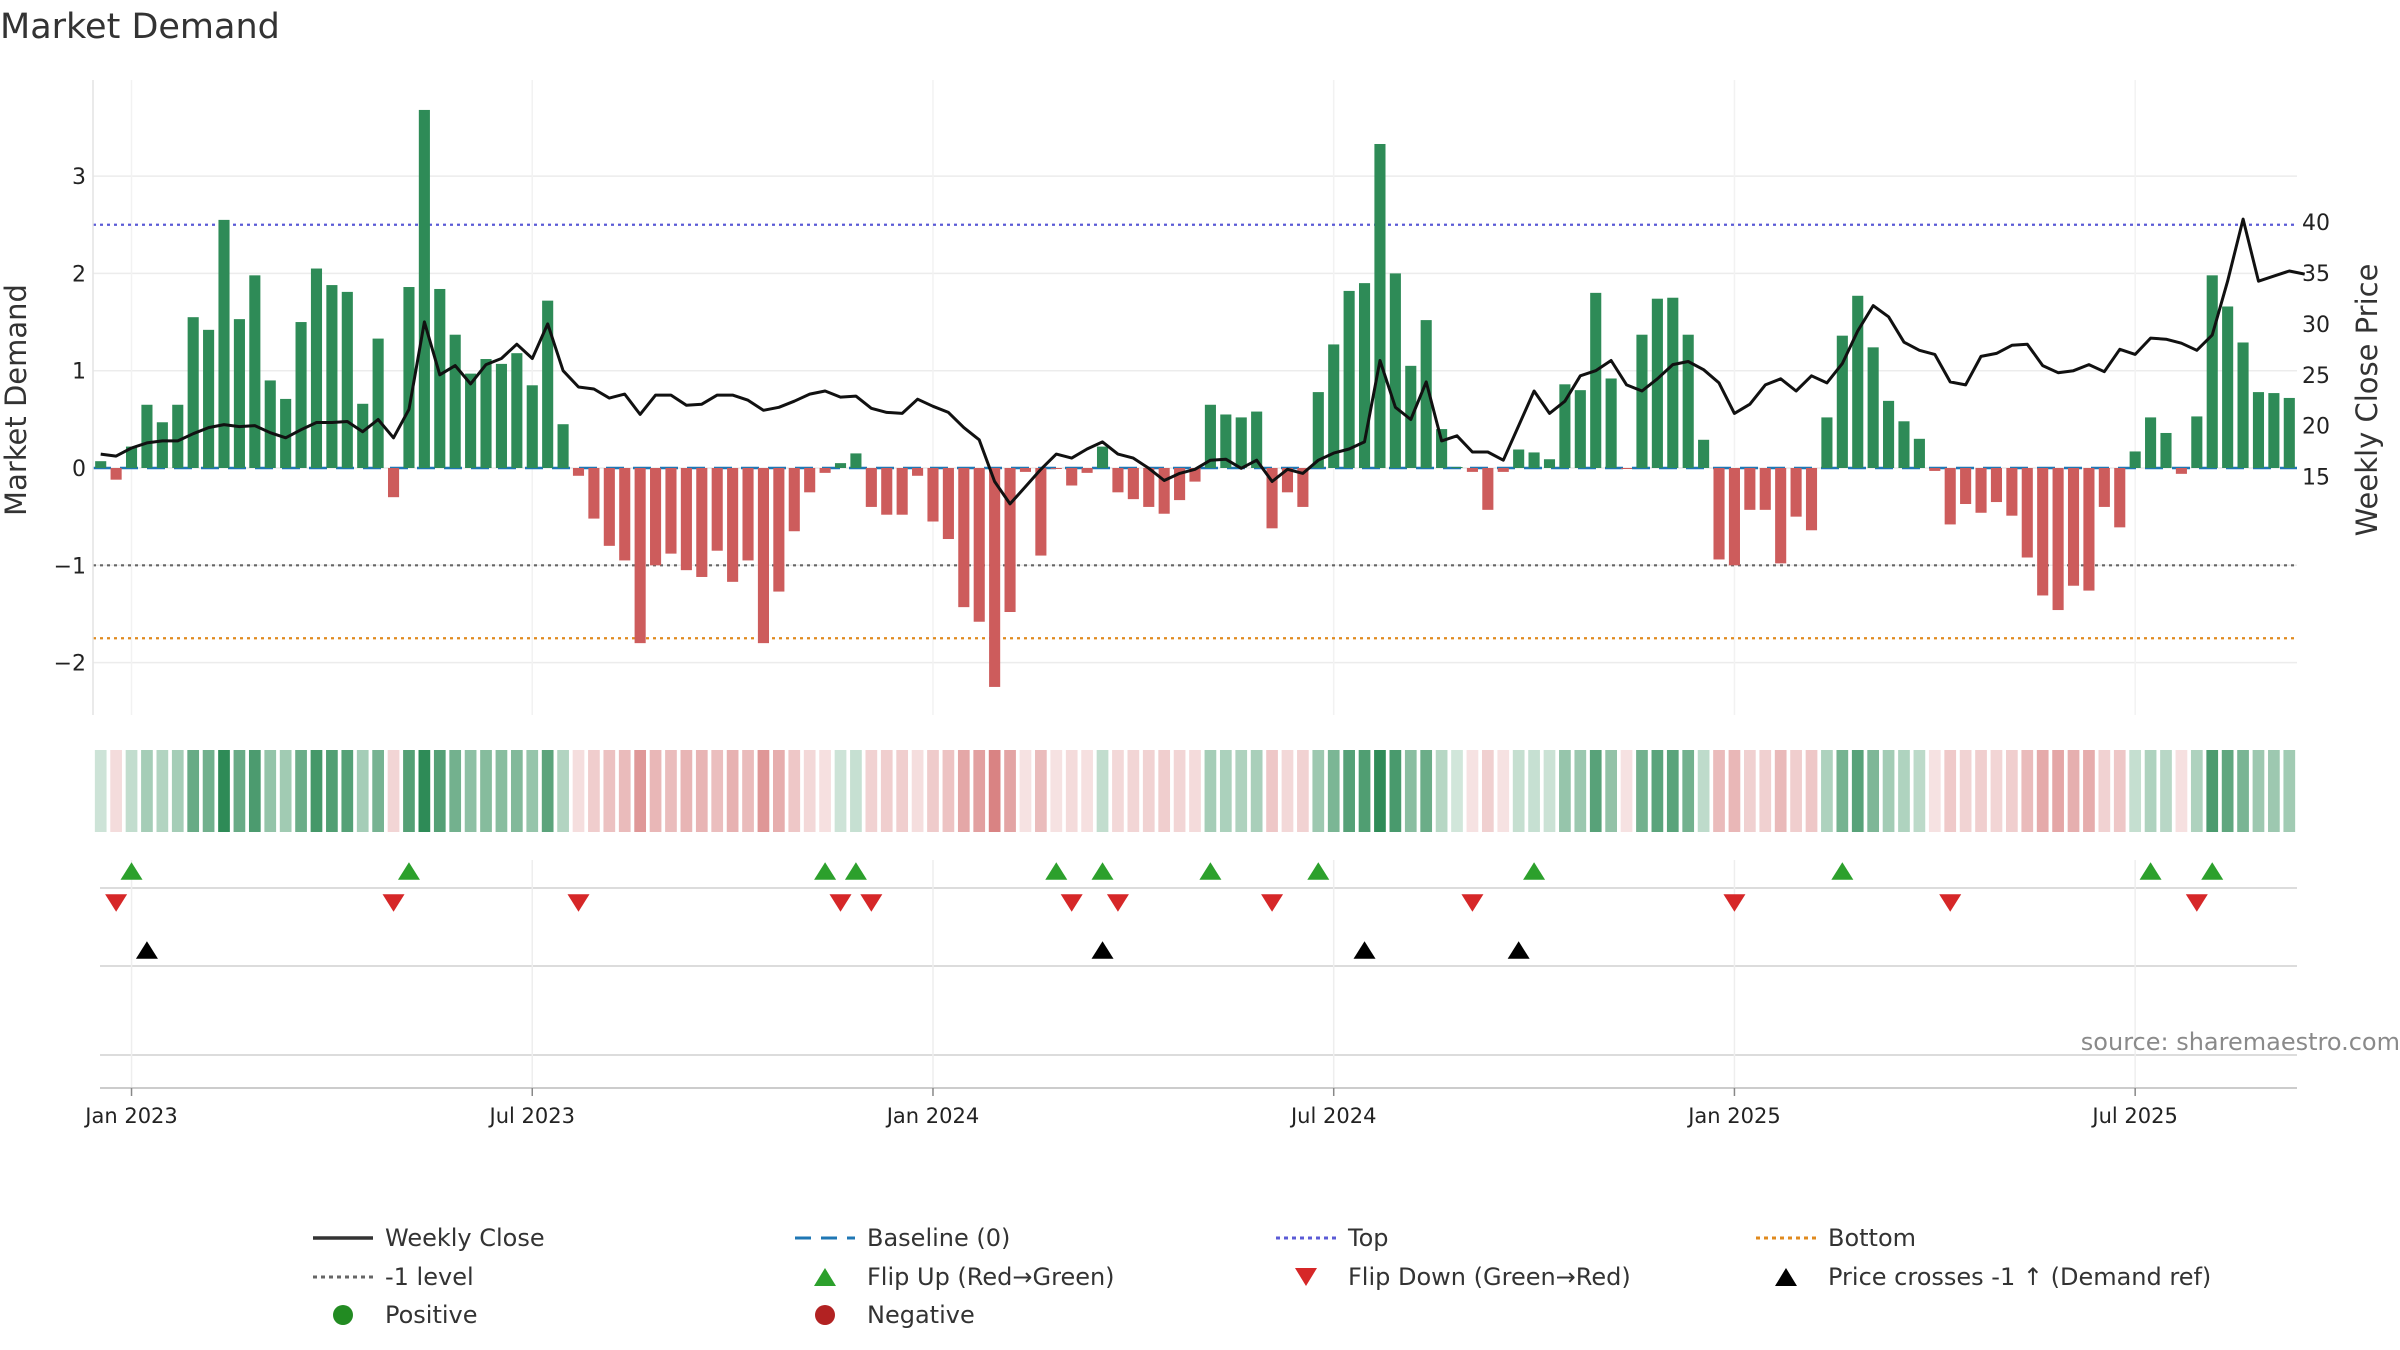  Describe the element at coordinates (79, 469) in the screenshot. I see `y-tick-label: 0` at that location.